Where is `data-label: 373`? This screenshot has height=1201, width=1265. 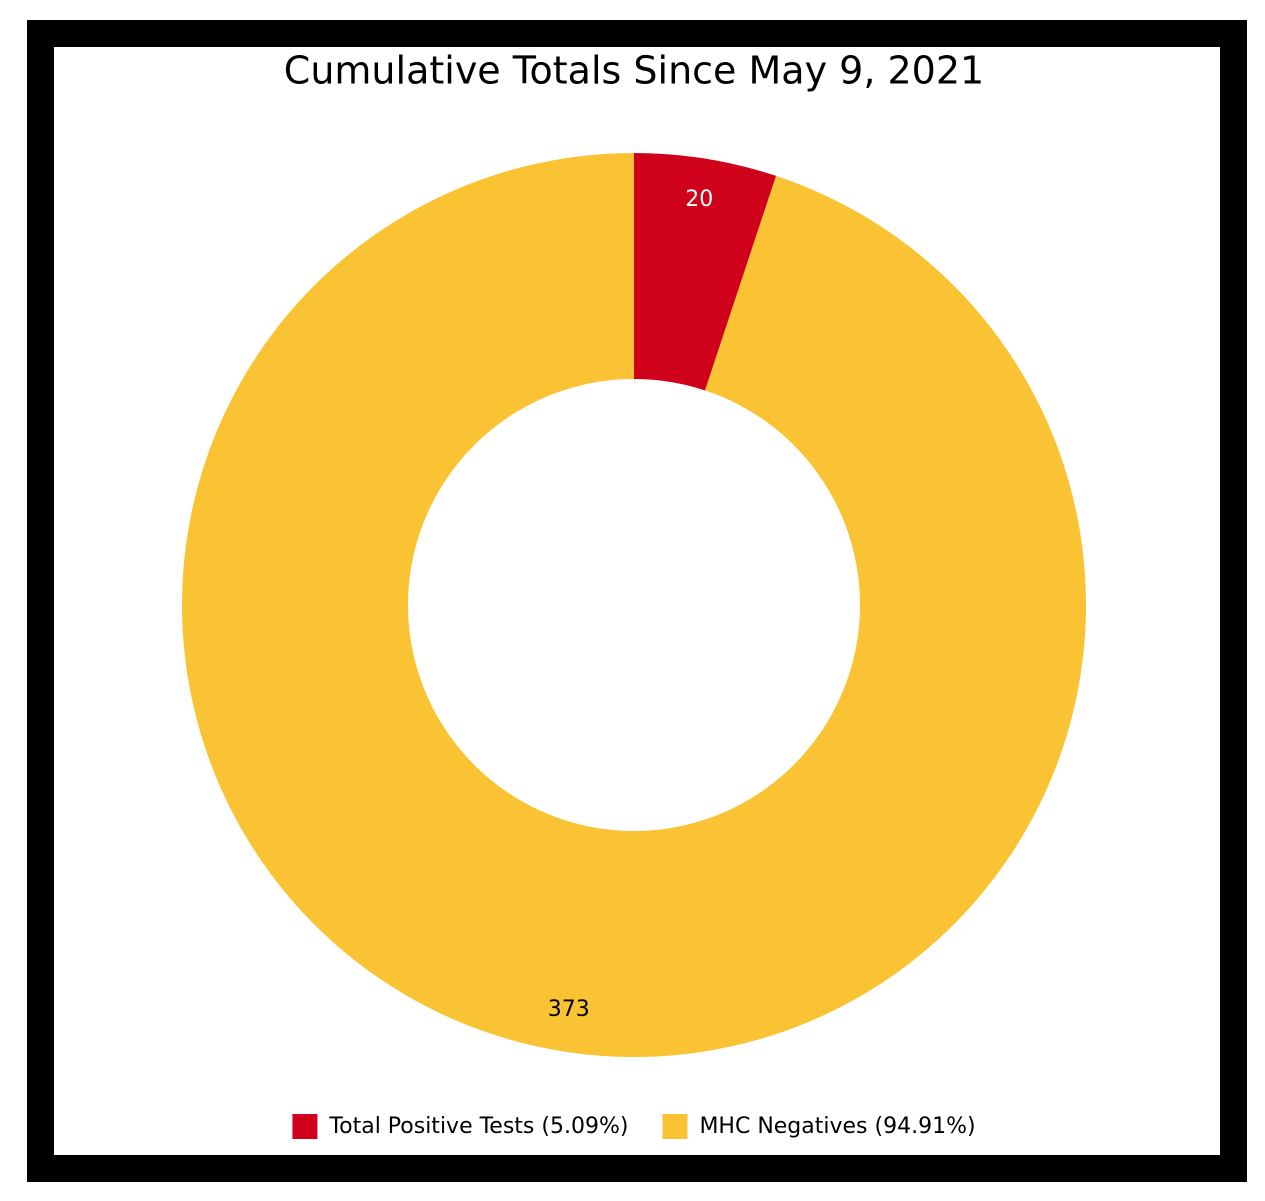
data-label: 373 is located at coordinates (569, 1009).